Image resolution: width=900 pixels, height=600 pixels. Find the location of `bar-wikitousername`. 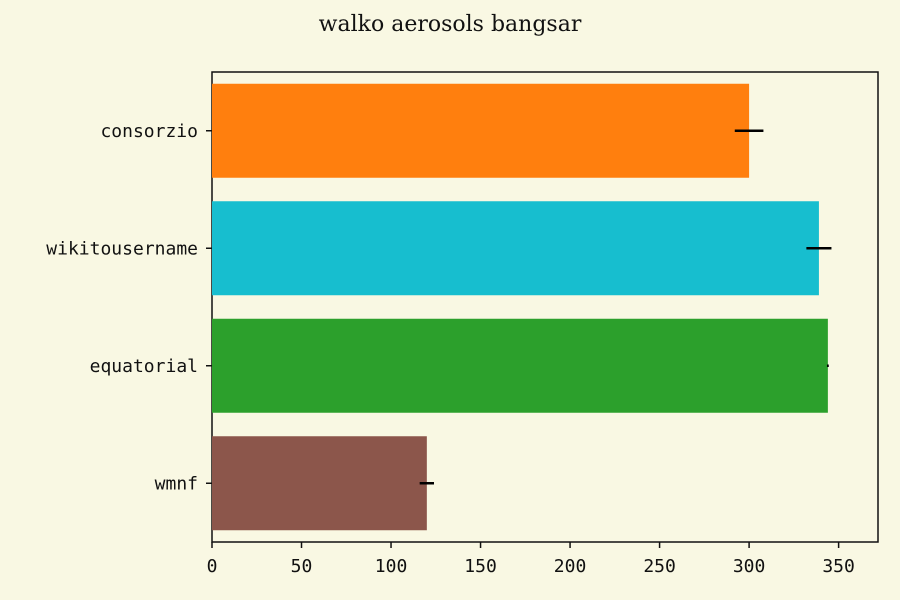

bar-wikitousername is located at coordinates (515, 248).